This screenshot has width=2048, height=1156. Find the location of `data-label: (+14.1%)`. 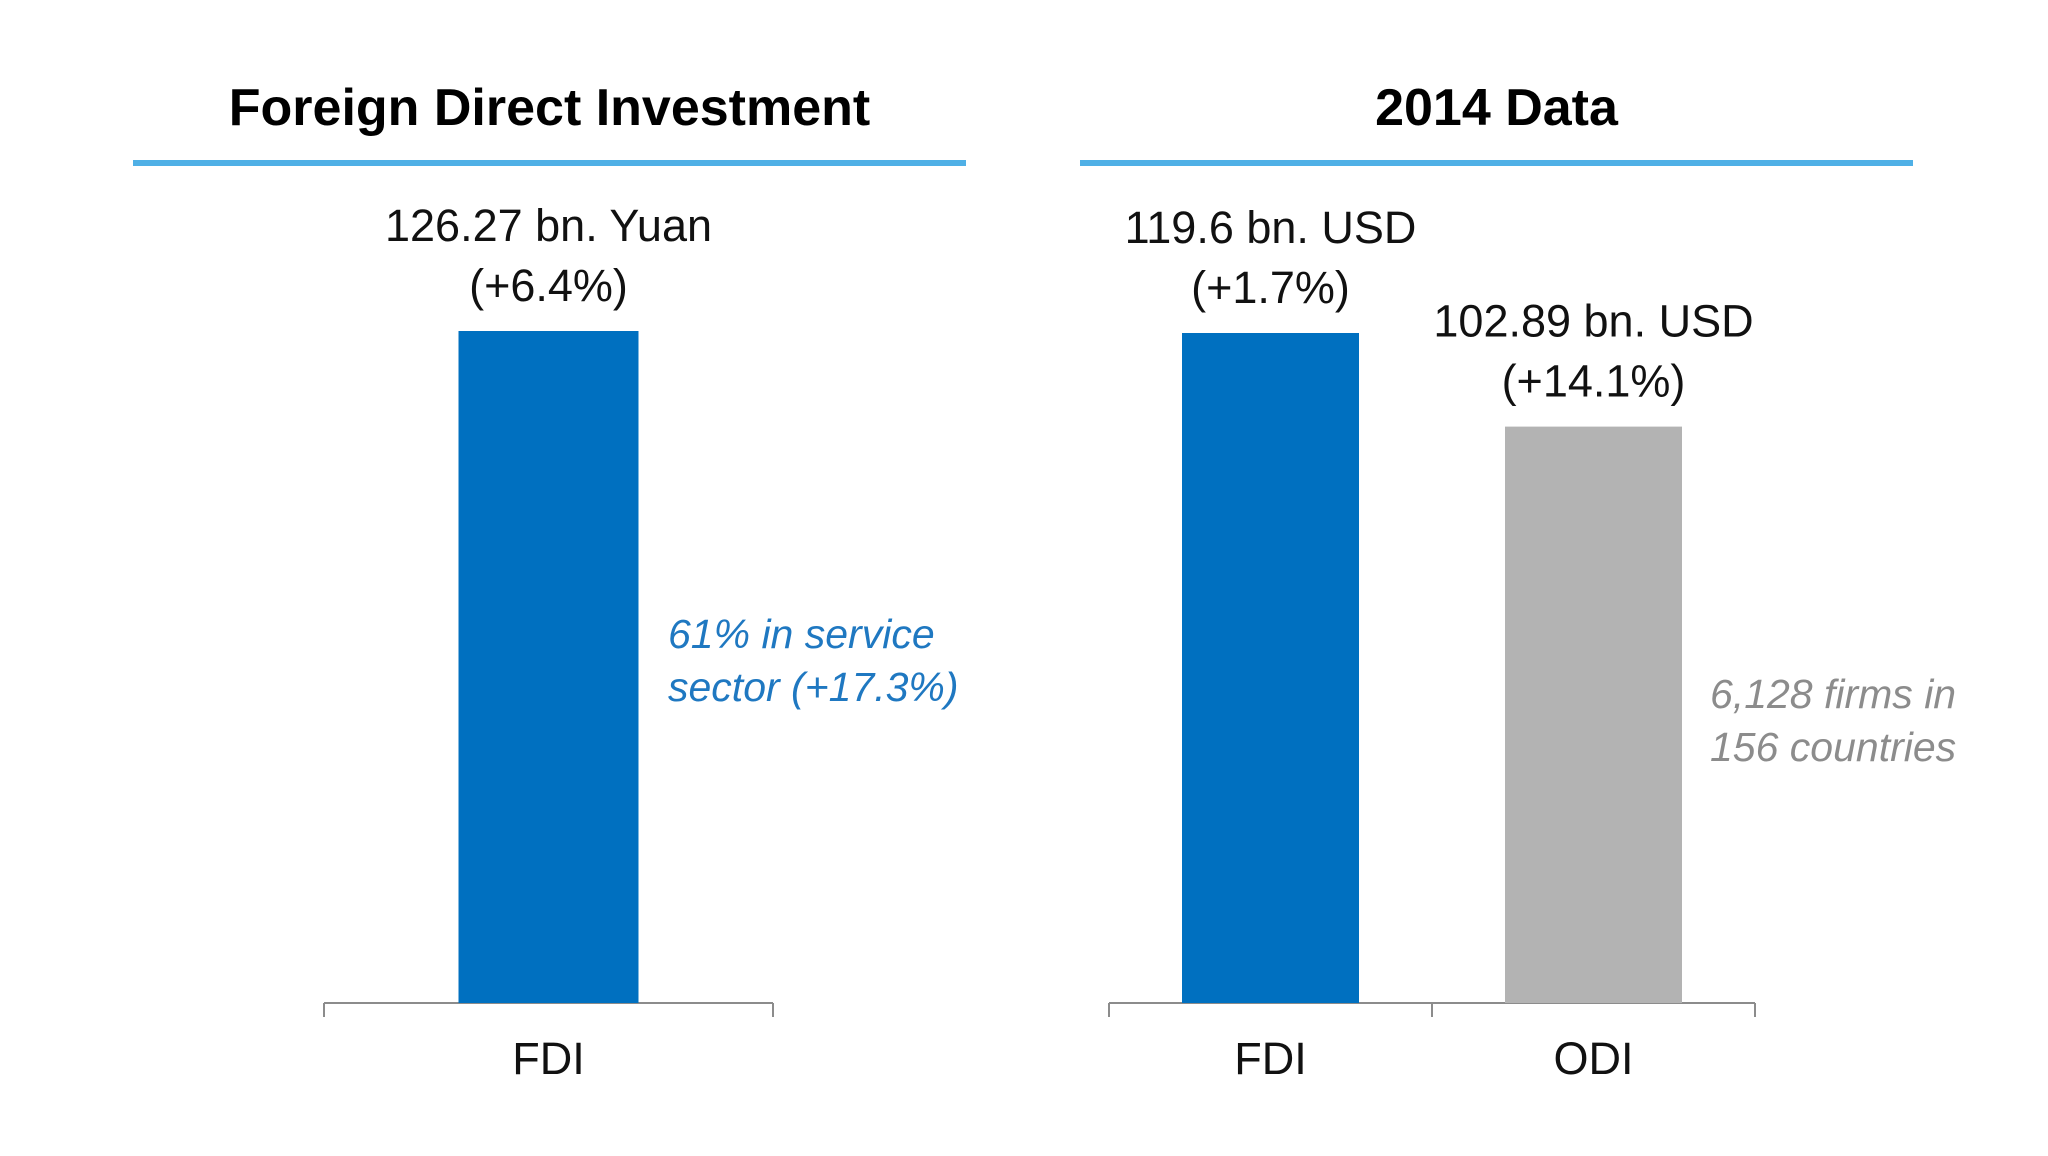

data-label: (+14.1%) is located at coordinates (1594, 381).